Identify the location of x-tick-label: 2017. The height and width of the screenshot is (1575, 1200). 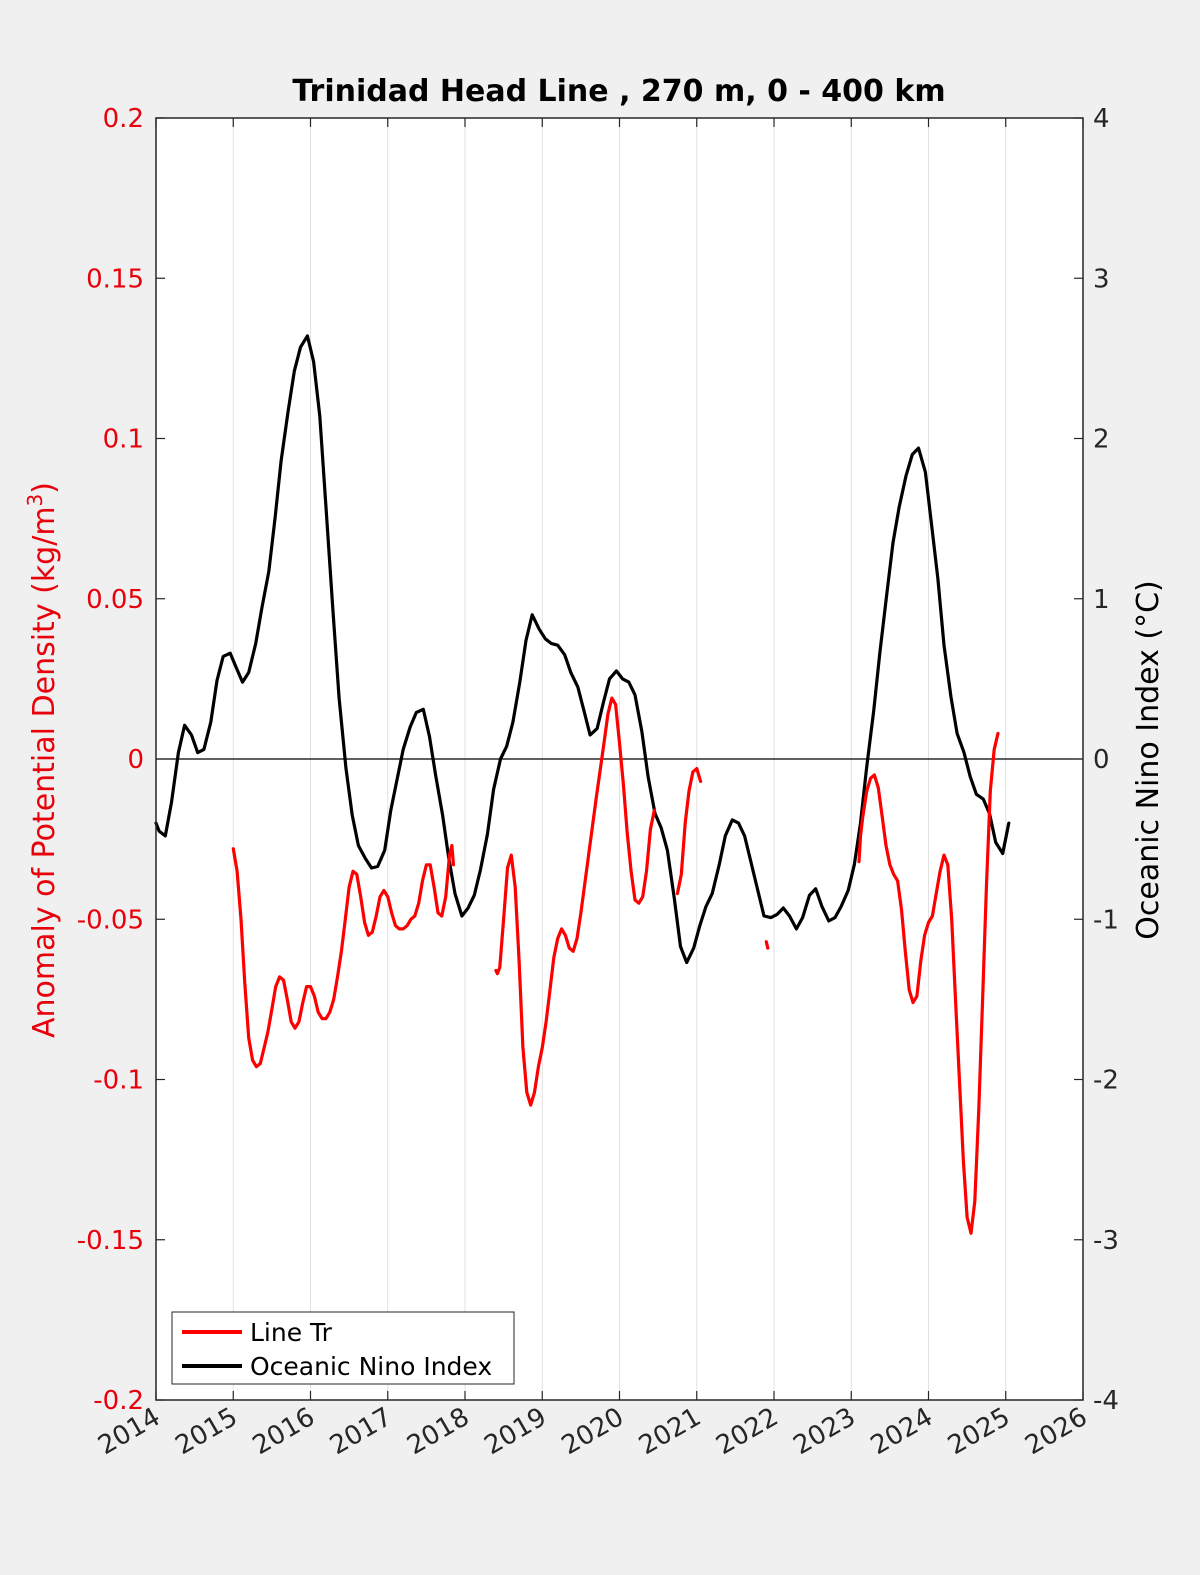
(361, 1431).